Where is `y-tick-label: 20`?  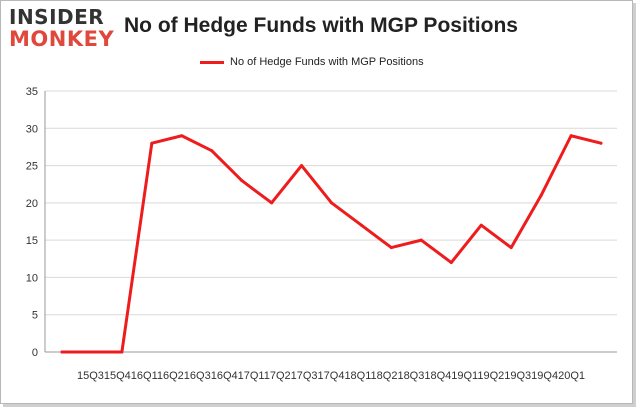
y-tick-label: 20 is located at coordinates (32, 204).